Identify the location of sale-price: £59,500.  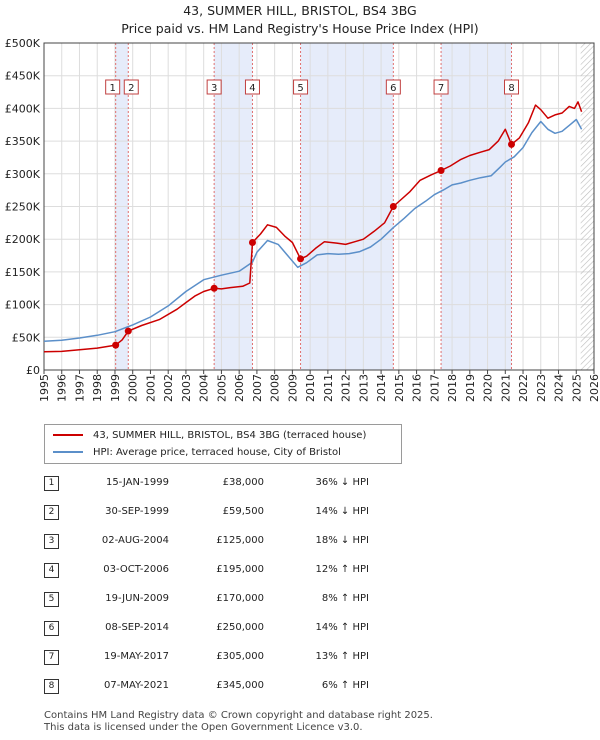
(243, 511).